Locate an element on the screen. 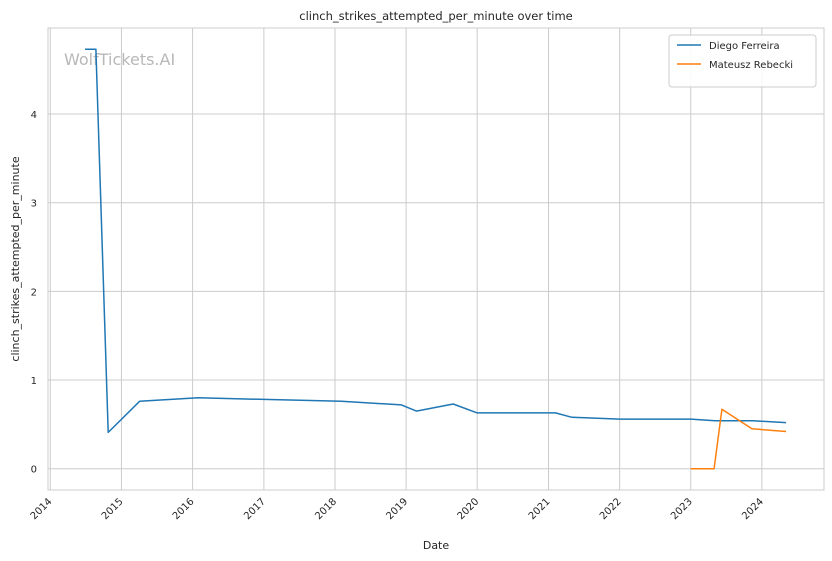 The height and width of the screenshot is (561, 832). x-tick-label: 2023 is located at coordinates (682, 509).